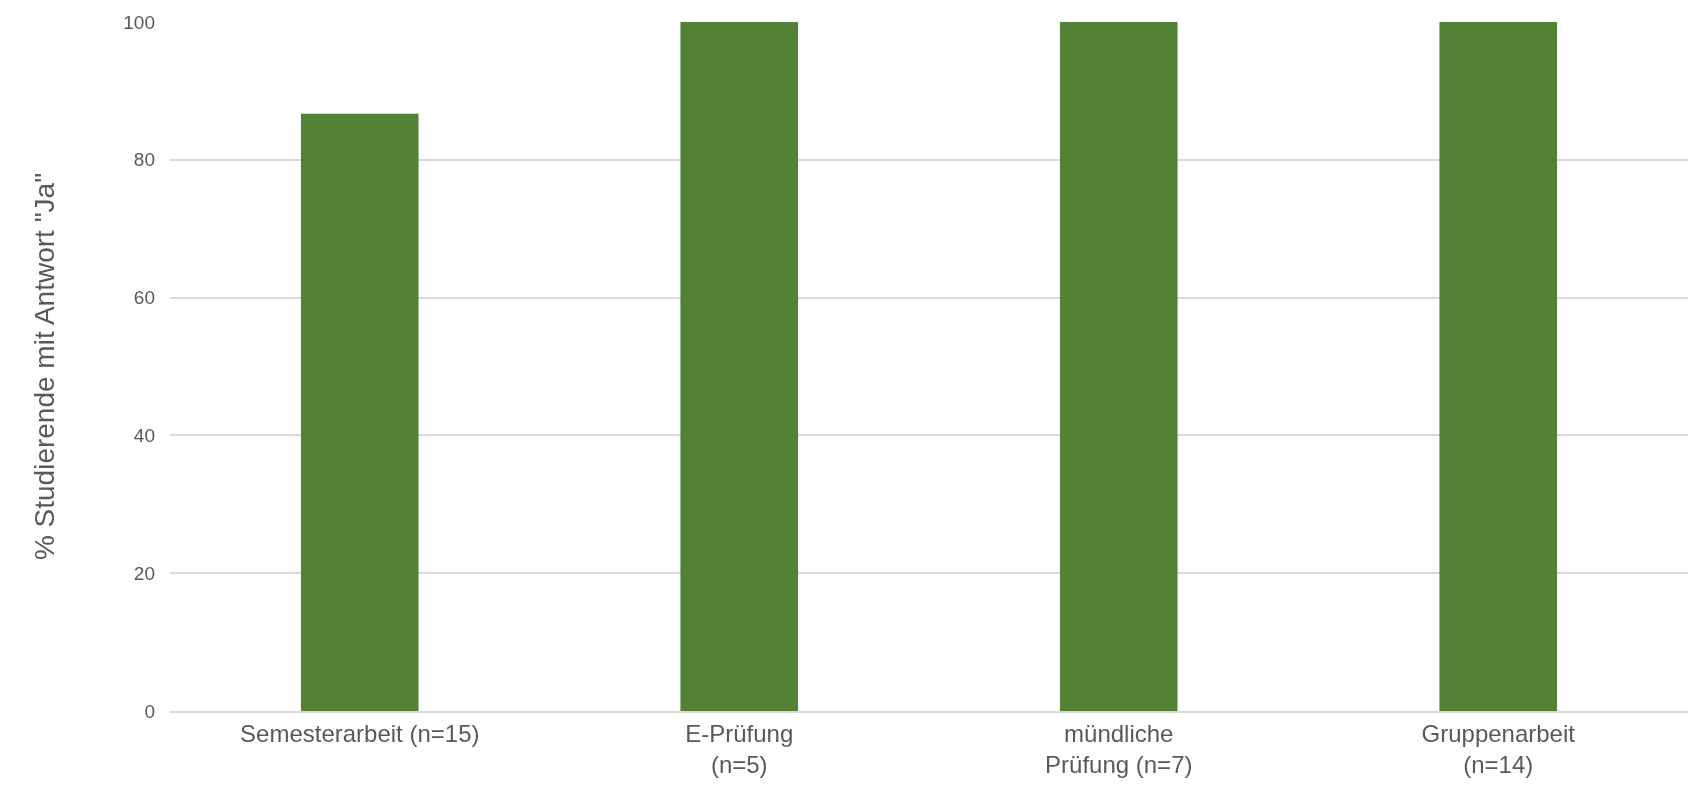 This screenshot has width=1698, height=805. What do you see at coordinates (144, 436) in the screenshot?
I see `y-tick-label: 40` at bounding box center [144, 436].